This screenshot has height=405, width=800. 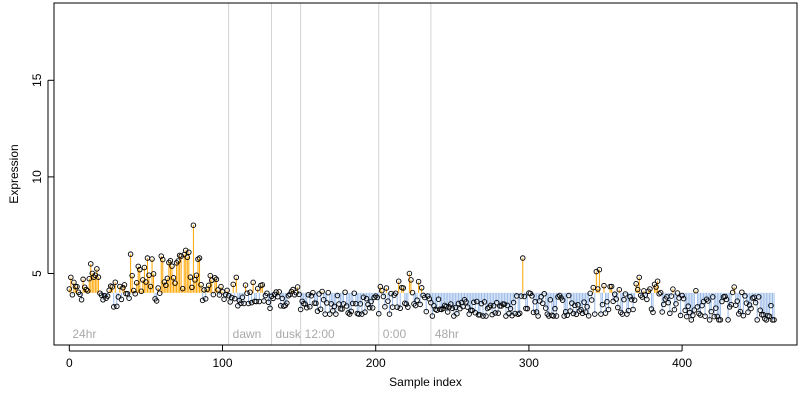 I want to click on divider-label: dawn, so click(x=247, y=334).